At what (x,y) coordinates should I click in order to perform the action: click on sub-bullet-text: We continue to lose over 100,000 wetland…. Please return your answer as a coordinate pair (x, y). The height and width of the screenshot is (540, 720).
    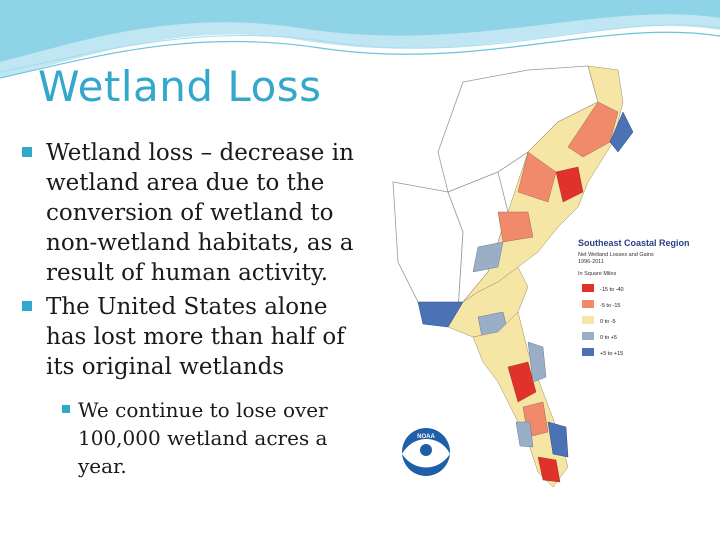
    Looking at the image, I should click on (203, 438).